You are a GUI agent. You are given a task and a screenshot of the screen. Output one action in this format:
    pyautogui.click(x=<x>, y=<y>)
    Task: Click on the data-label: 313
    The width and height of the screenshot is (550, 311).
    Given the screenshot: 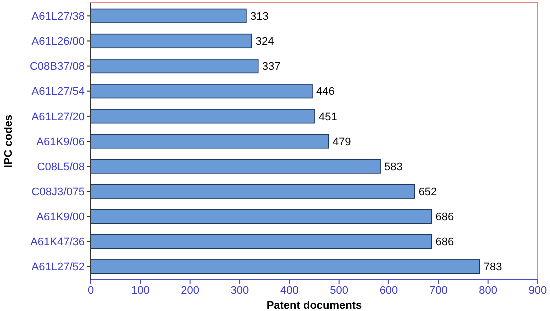 What is the action you would take?
    pyautogui.click(x=259, y=17)
    